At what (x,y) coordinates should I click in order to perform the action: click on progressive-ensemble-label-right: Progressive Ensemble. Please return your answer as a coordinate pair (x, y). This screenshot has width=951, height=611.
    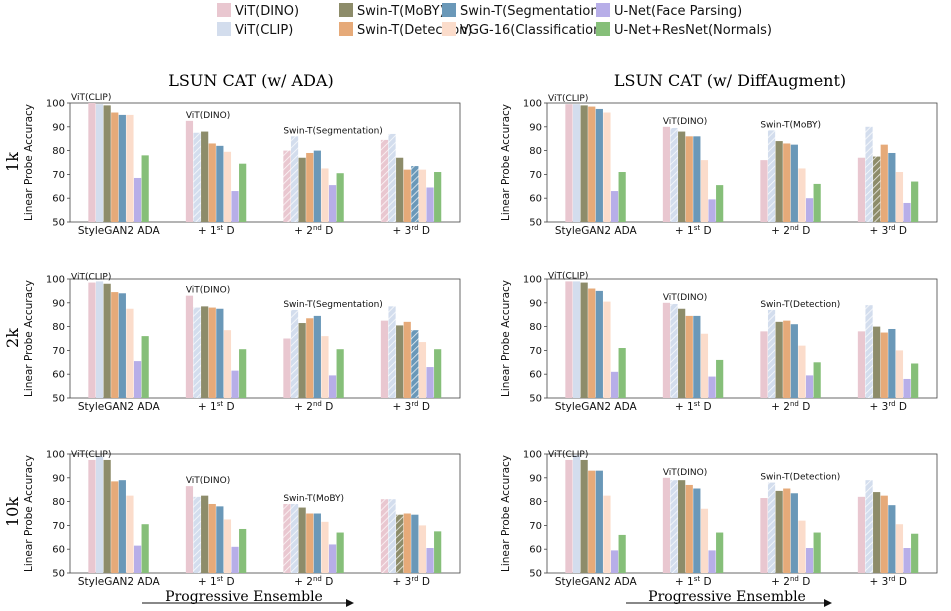
    Looking at the image, I should click on (727, 597).